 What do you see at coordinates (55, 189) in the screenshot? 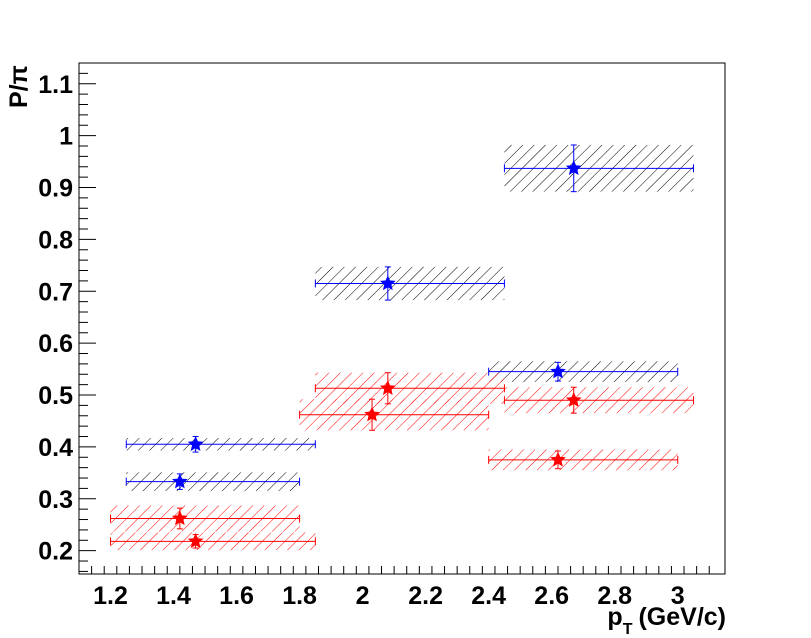
I see `y-tick-label: 0.9` at bounding box center [55, 189].